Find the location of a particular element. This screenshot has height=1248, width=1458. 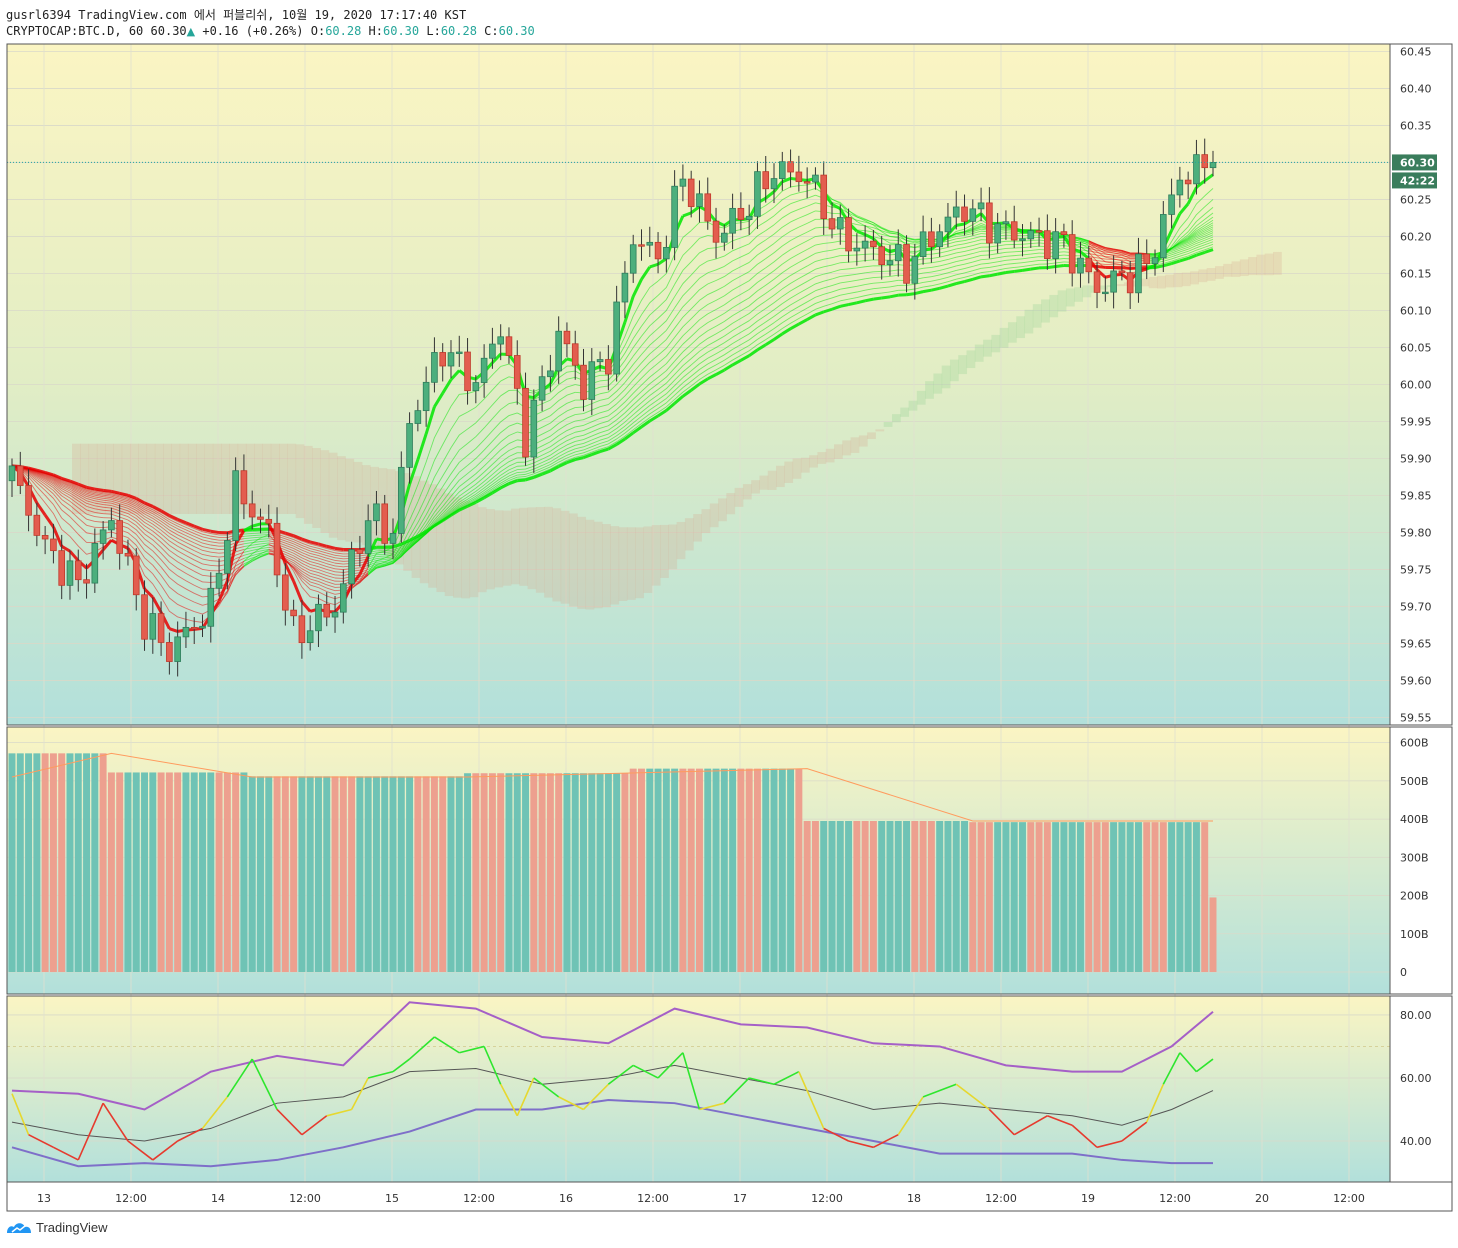

time-tick-label: 20 is located at coordinates (1262, 1198).